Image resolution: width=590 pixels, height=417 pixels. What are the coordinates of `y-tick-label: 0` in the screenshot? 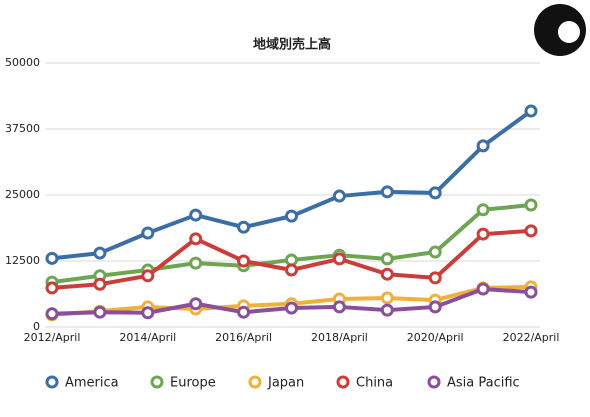 It's located at (36, 326).